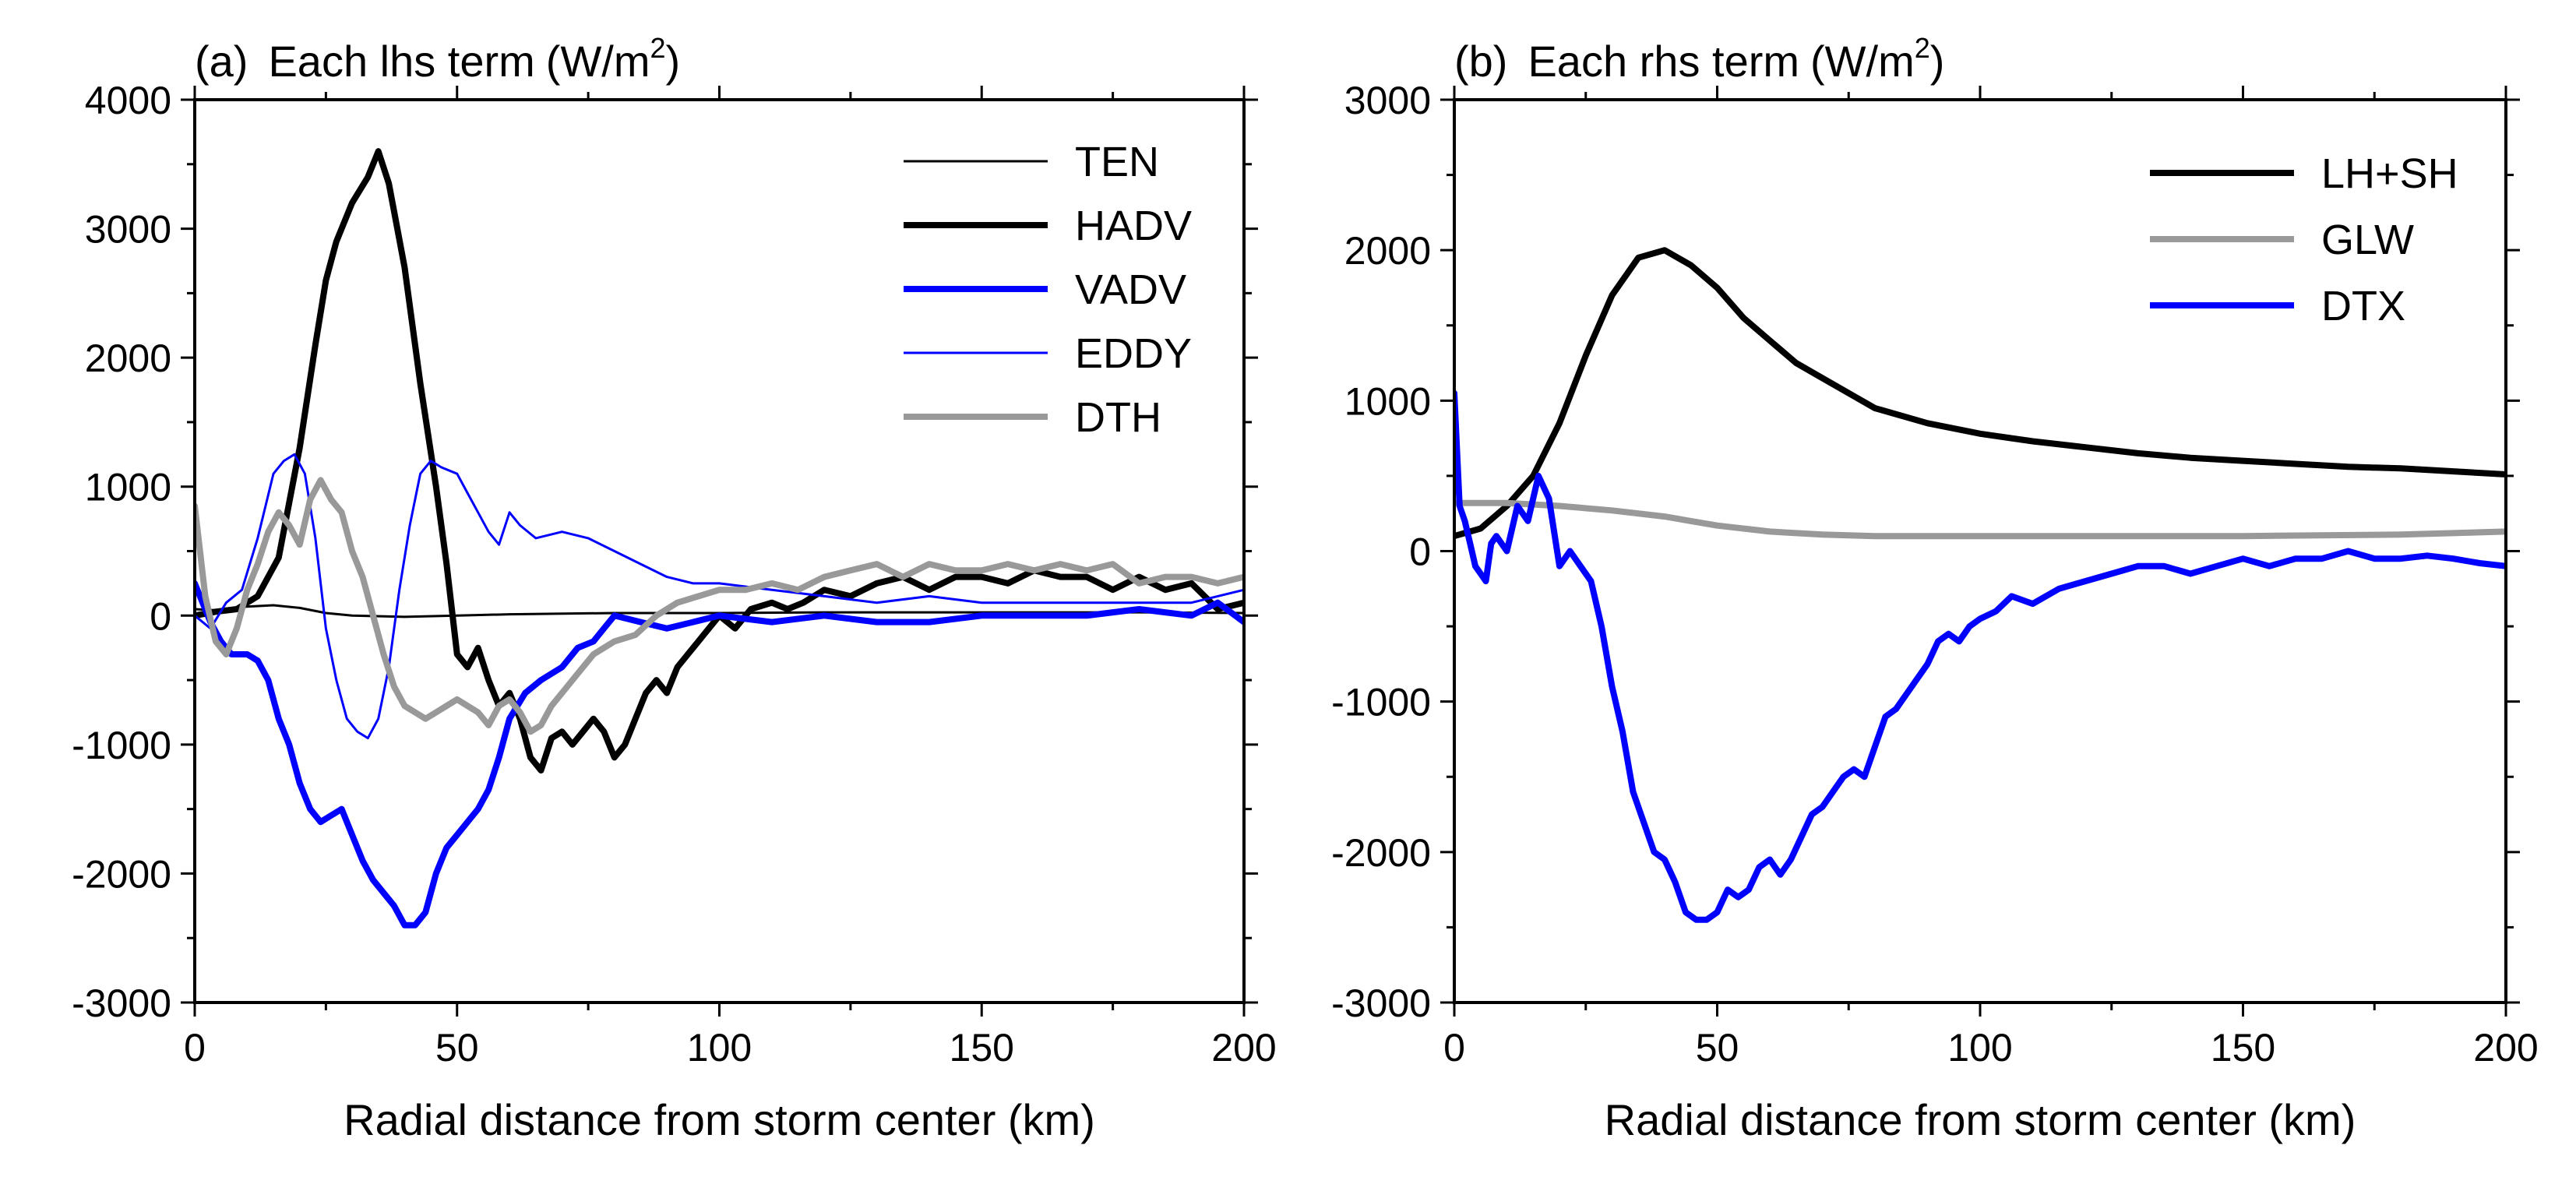 The height and width of the screenshot is (1177, 2576). Describe the element at coordinates (719, 611) in the screenshot. I see `series-line-ten` at that location.